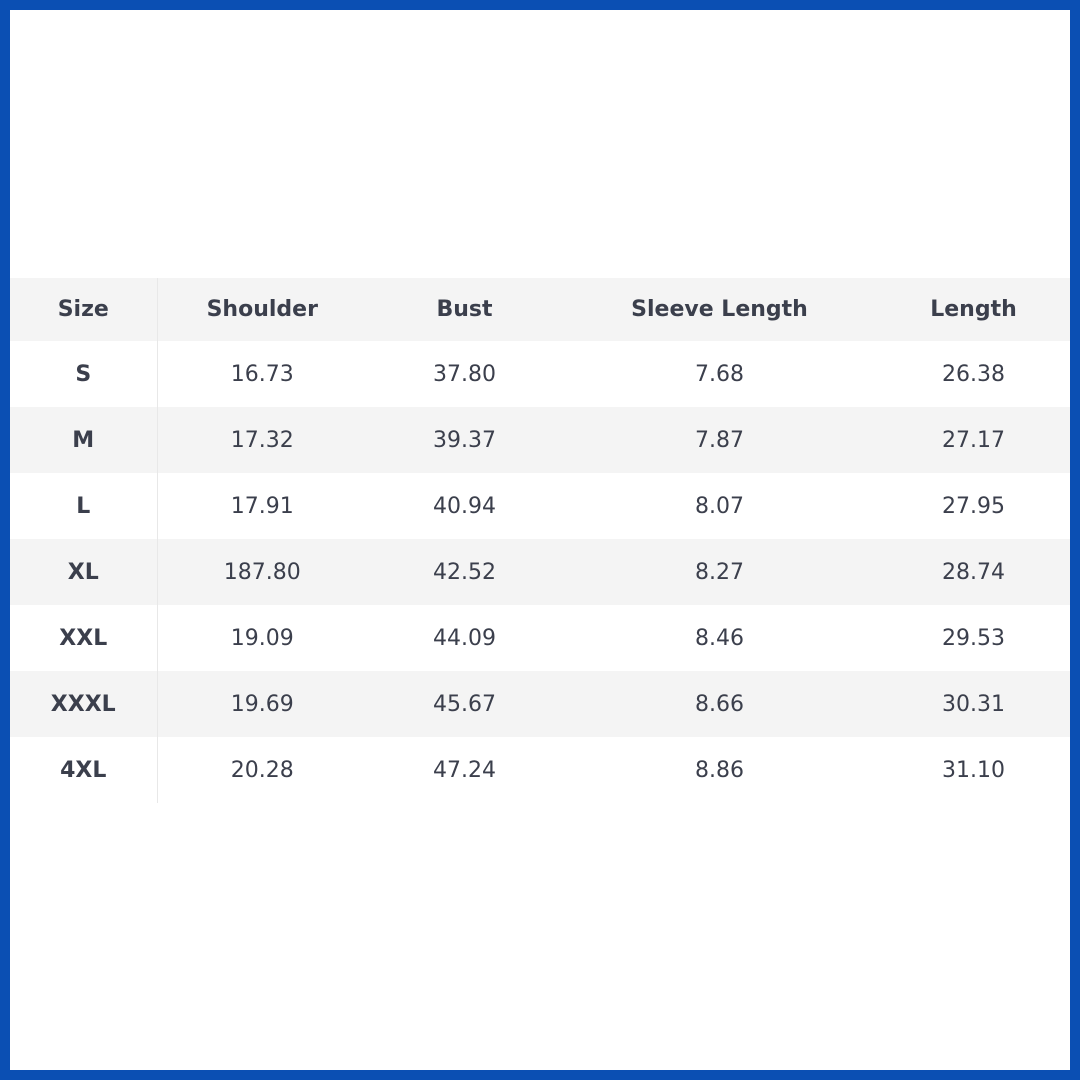 This screenshot has width=1080, height=1080. Describe the element at coordinates (84, 440) in the screenshot. I see `size-cell: M` at that location.